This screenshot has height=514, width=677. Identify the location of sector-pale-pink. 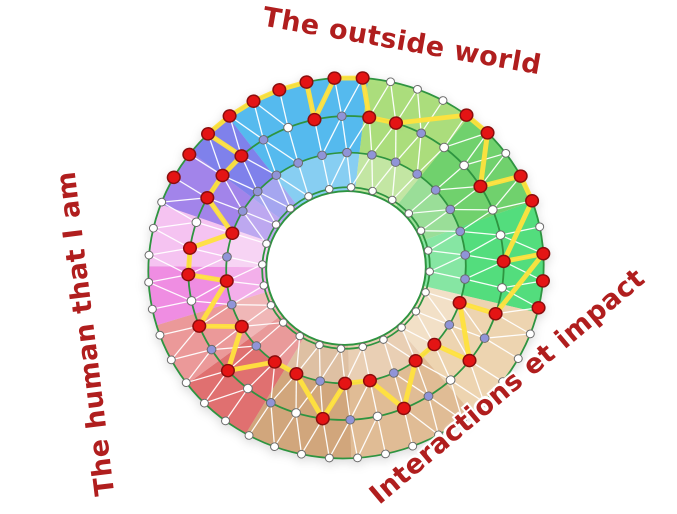
(210, 236).